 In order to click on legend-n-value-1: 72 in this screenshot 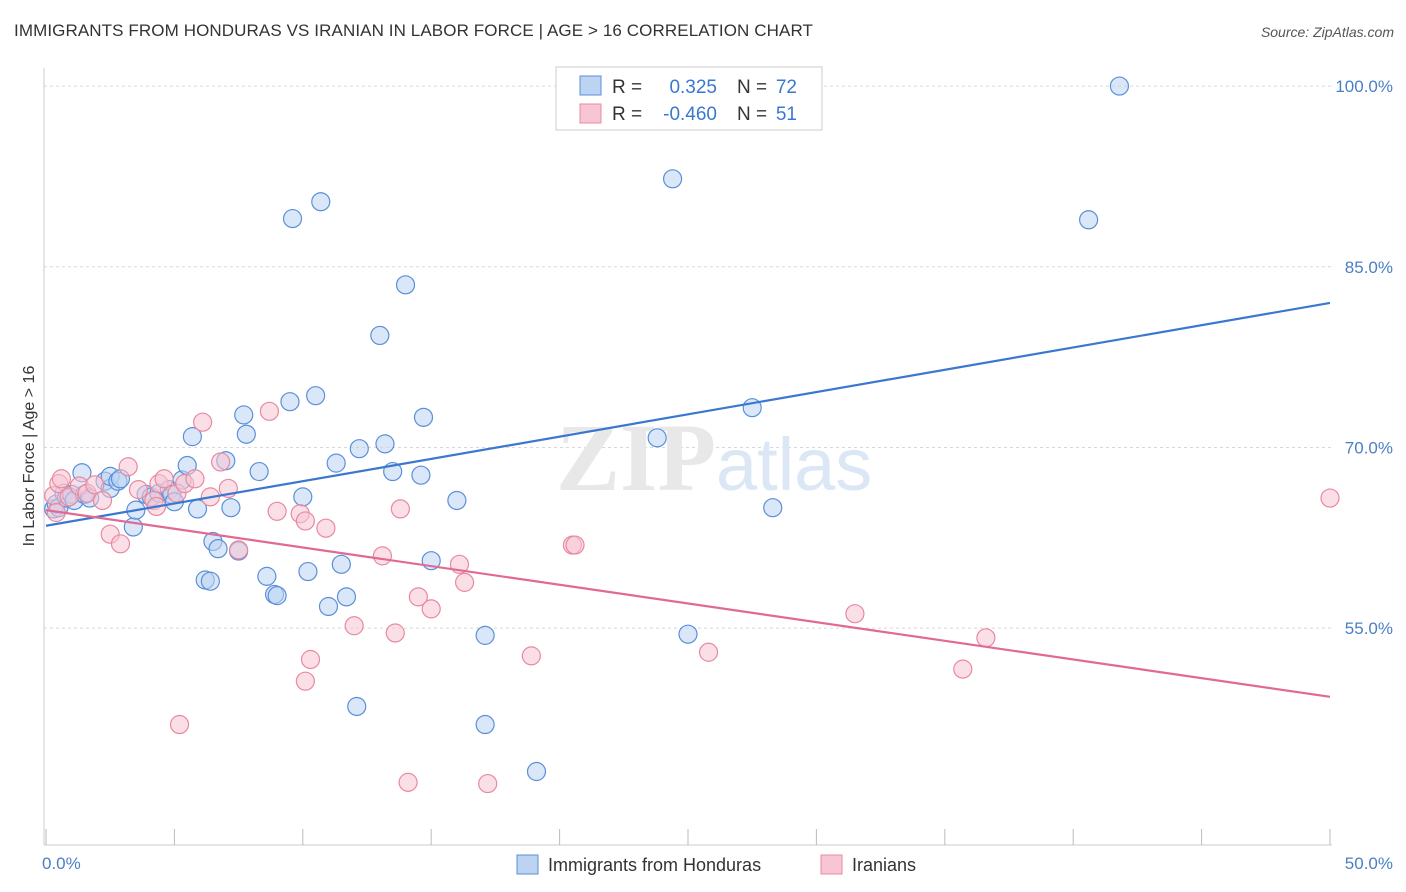, I will do `click(786, 87)`.